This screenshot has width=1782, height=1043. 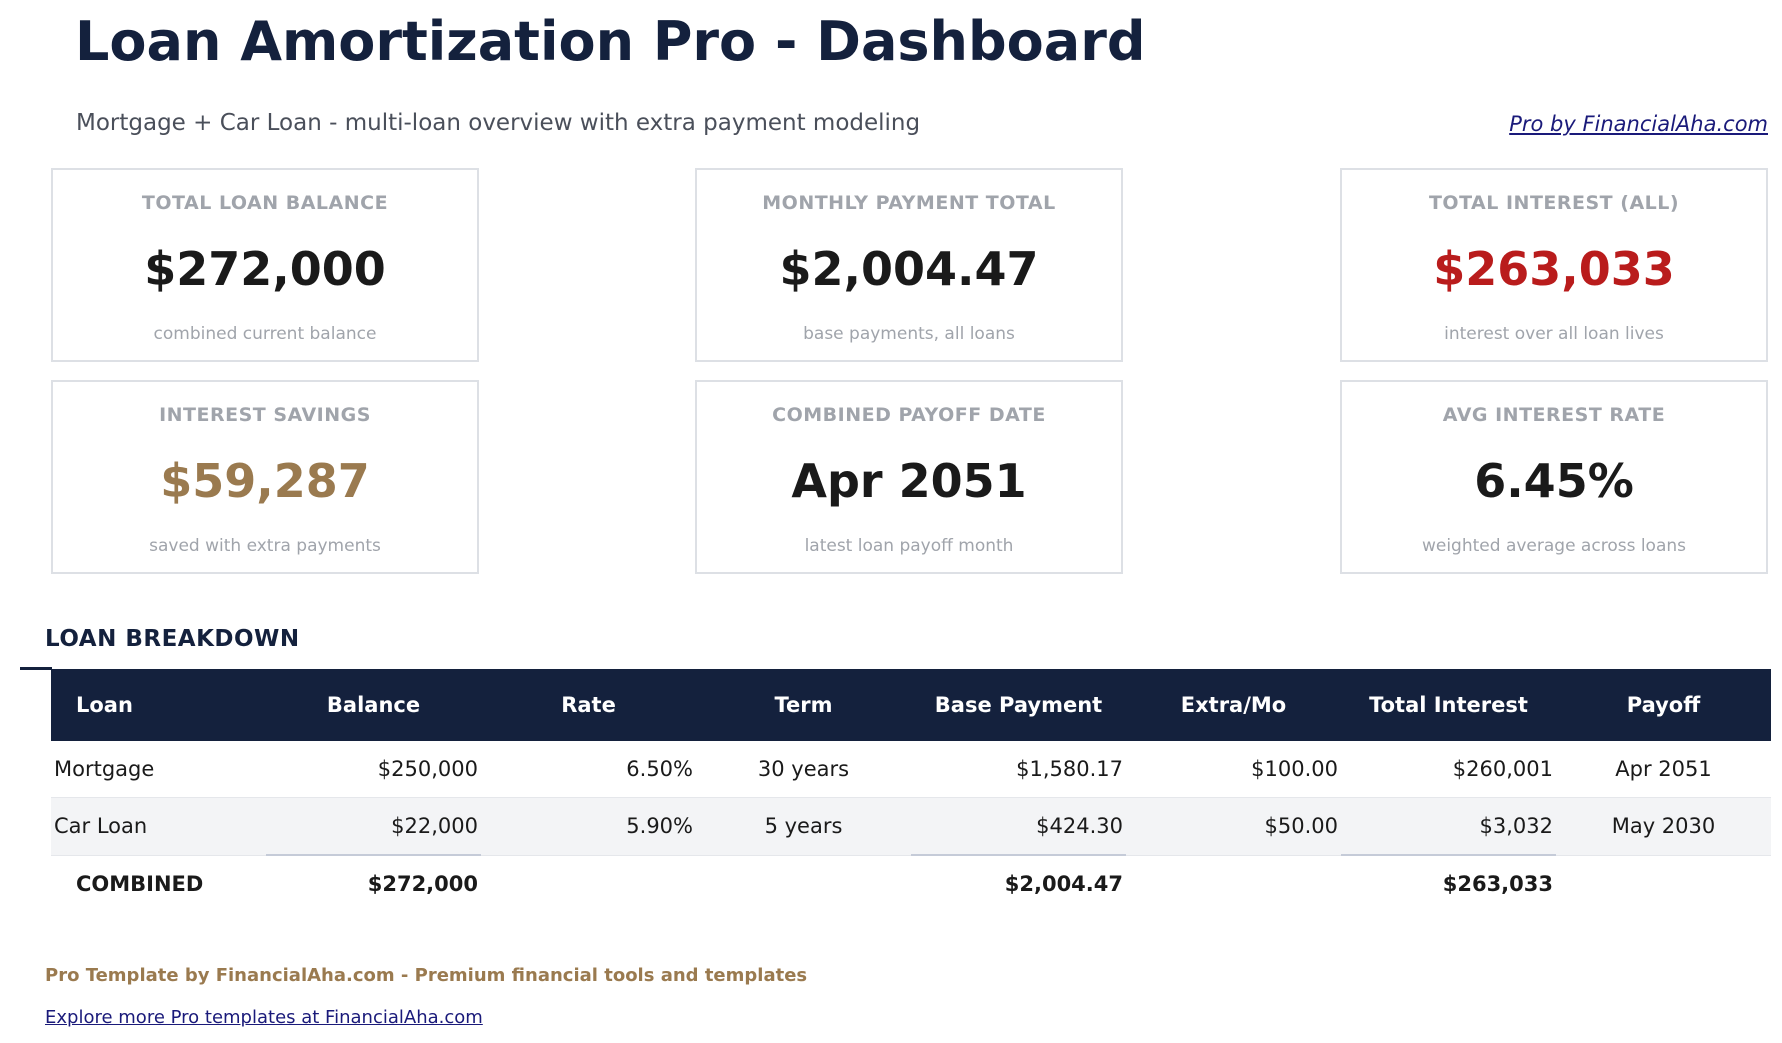 What do you see at coordinates (1233, 769) in the screenshot?
I see `cell: $100.00` at bounding box center [1233, 769].